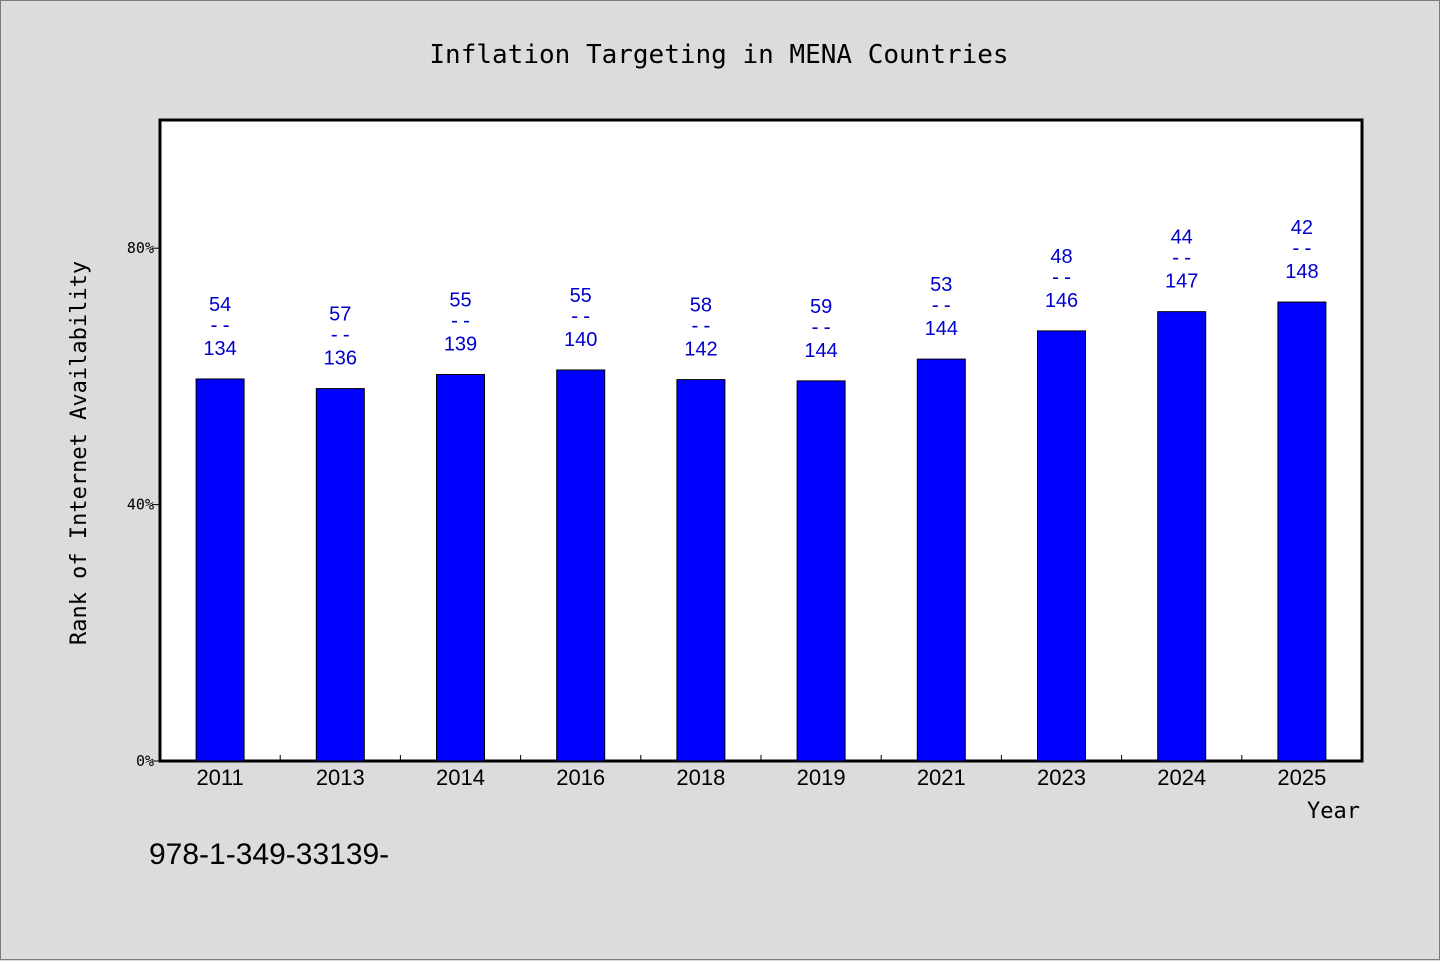 The height and width of the screenshot is (961, 1440). I want to click on data-label-bottom: 136, so click(340, 359).